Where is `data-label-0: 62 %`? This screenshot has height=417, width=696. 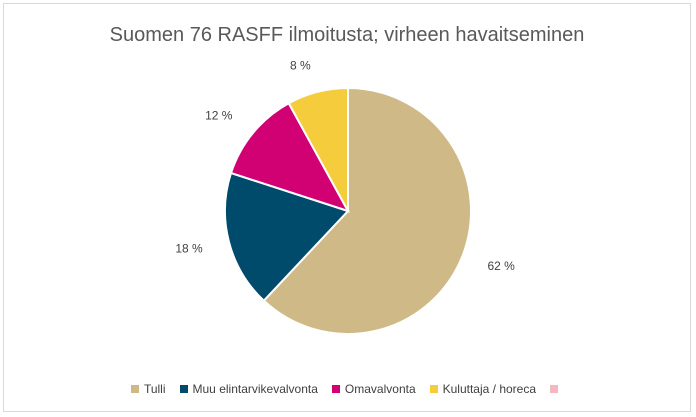
data-label-0: 62 % is located at coordinates (501, 266).